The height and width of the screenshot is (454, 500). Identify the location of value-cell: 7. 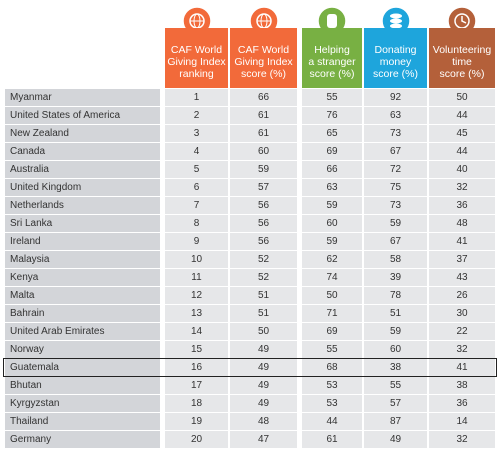
(196, 205).